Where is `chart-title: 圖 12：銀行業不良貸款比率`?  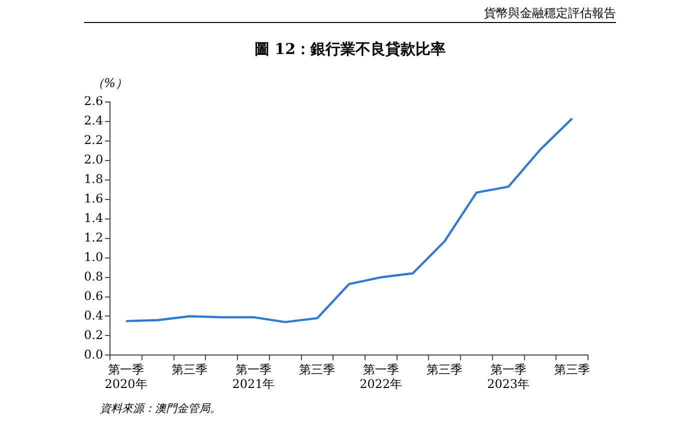
chart-title: 圖 12：銀行業不良貸款比率 is located at coordinates (350, 49).